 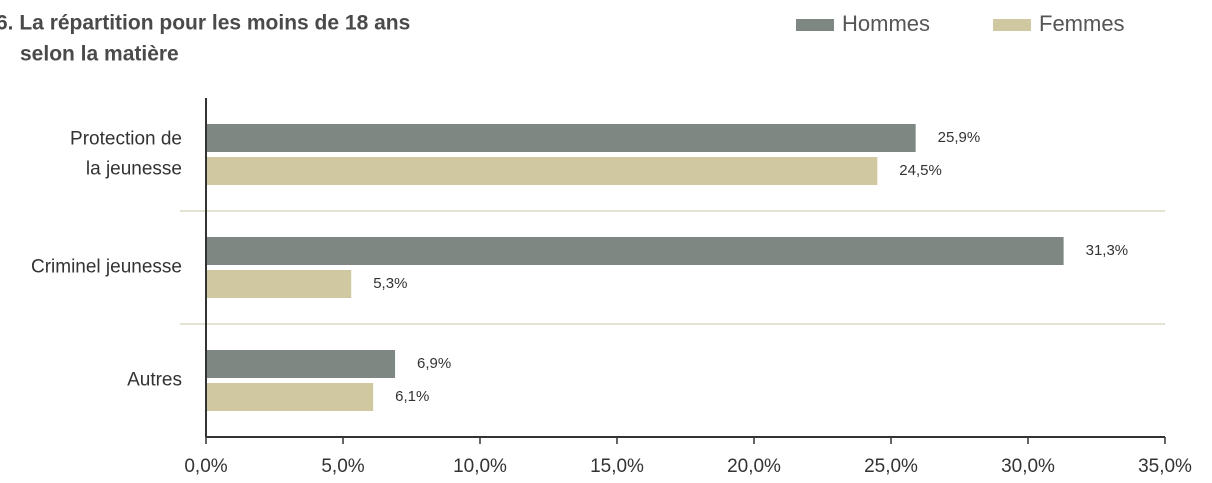 I want to click on value-label: 5,3%, so click(x=390, y=283).